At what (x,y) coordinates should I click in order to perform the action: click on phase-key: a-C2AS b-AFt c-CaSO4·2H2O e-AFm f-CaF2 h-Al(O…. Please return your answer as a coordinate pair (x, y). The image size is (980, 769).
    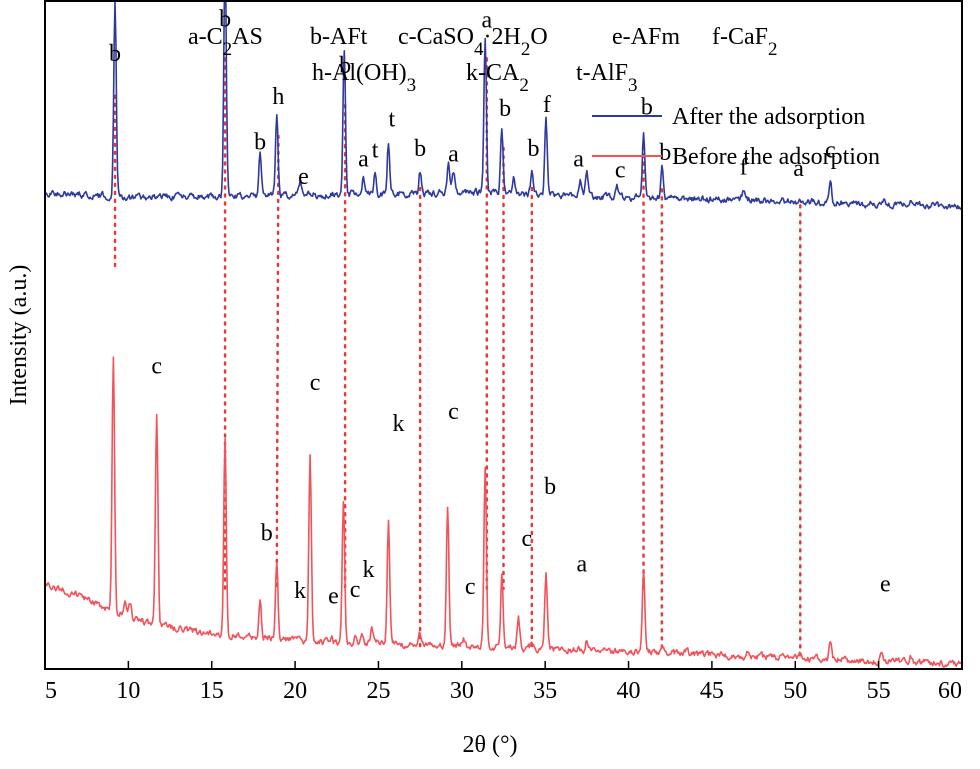
    Looking at the image, I should click on (483, 60).